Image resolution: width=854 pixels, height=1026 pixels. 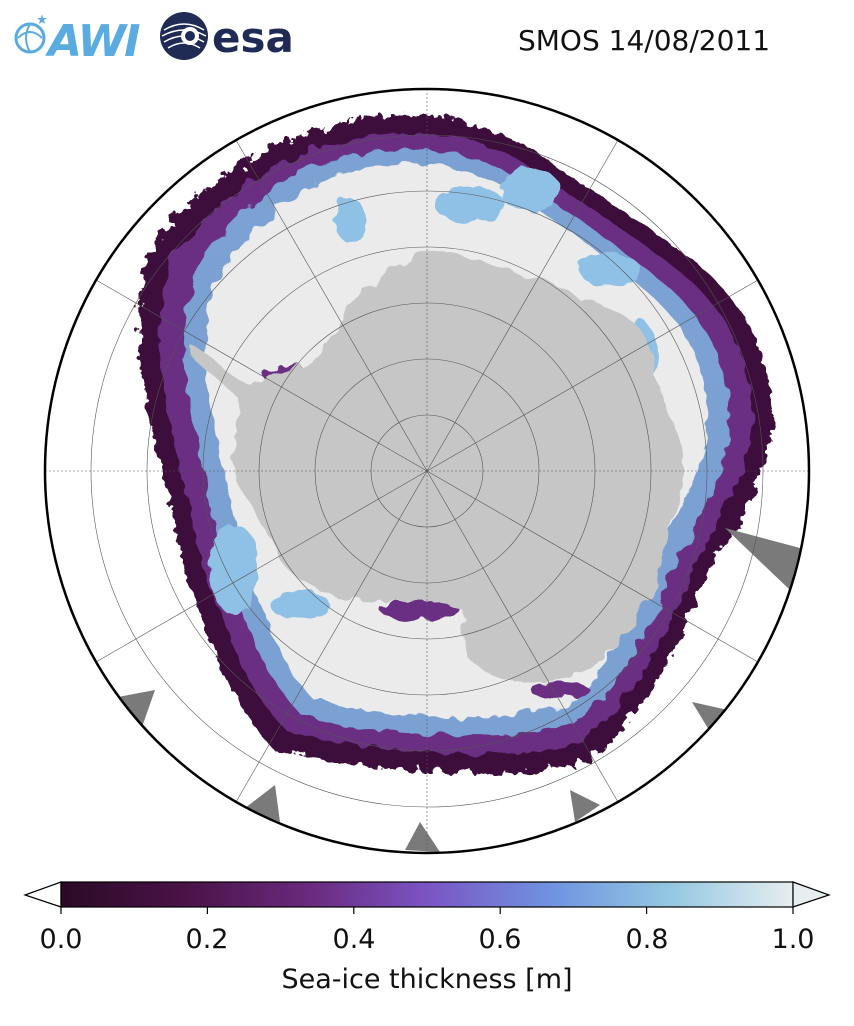 I want to click on esa-emblem-icon, so click(x=184, y=36).